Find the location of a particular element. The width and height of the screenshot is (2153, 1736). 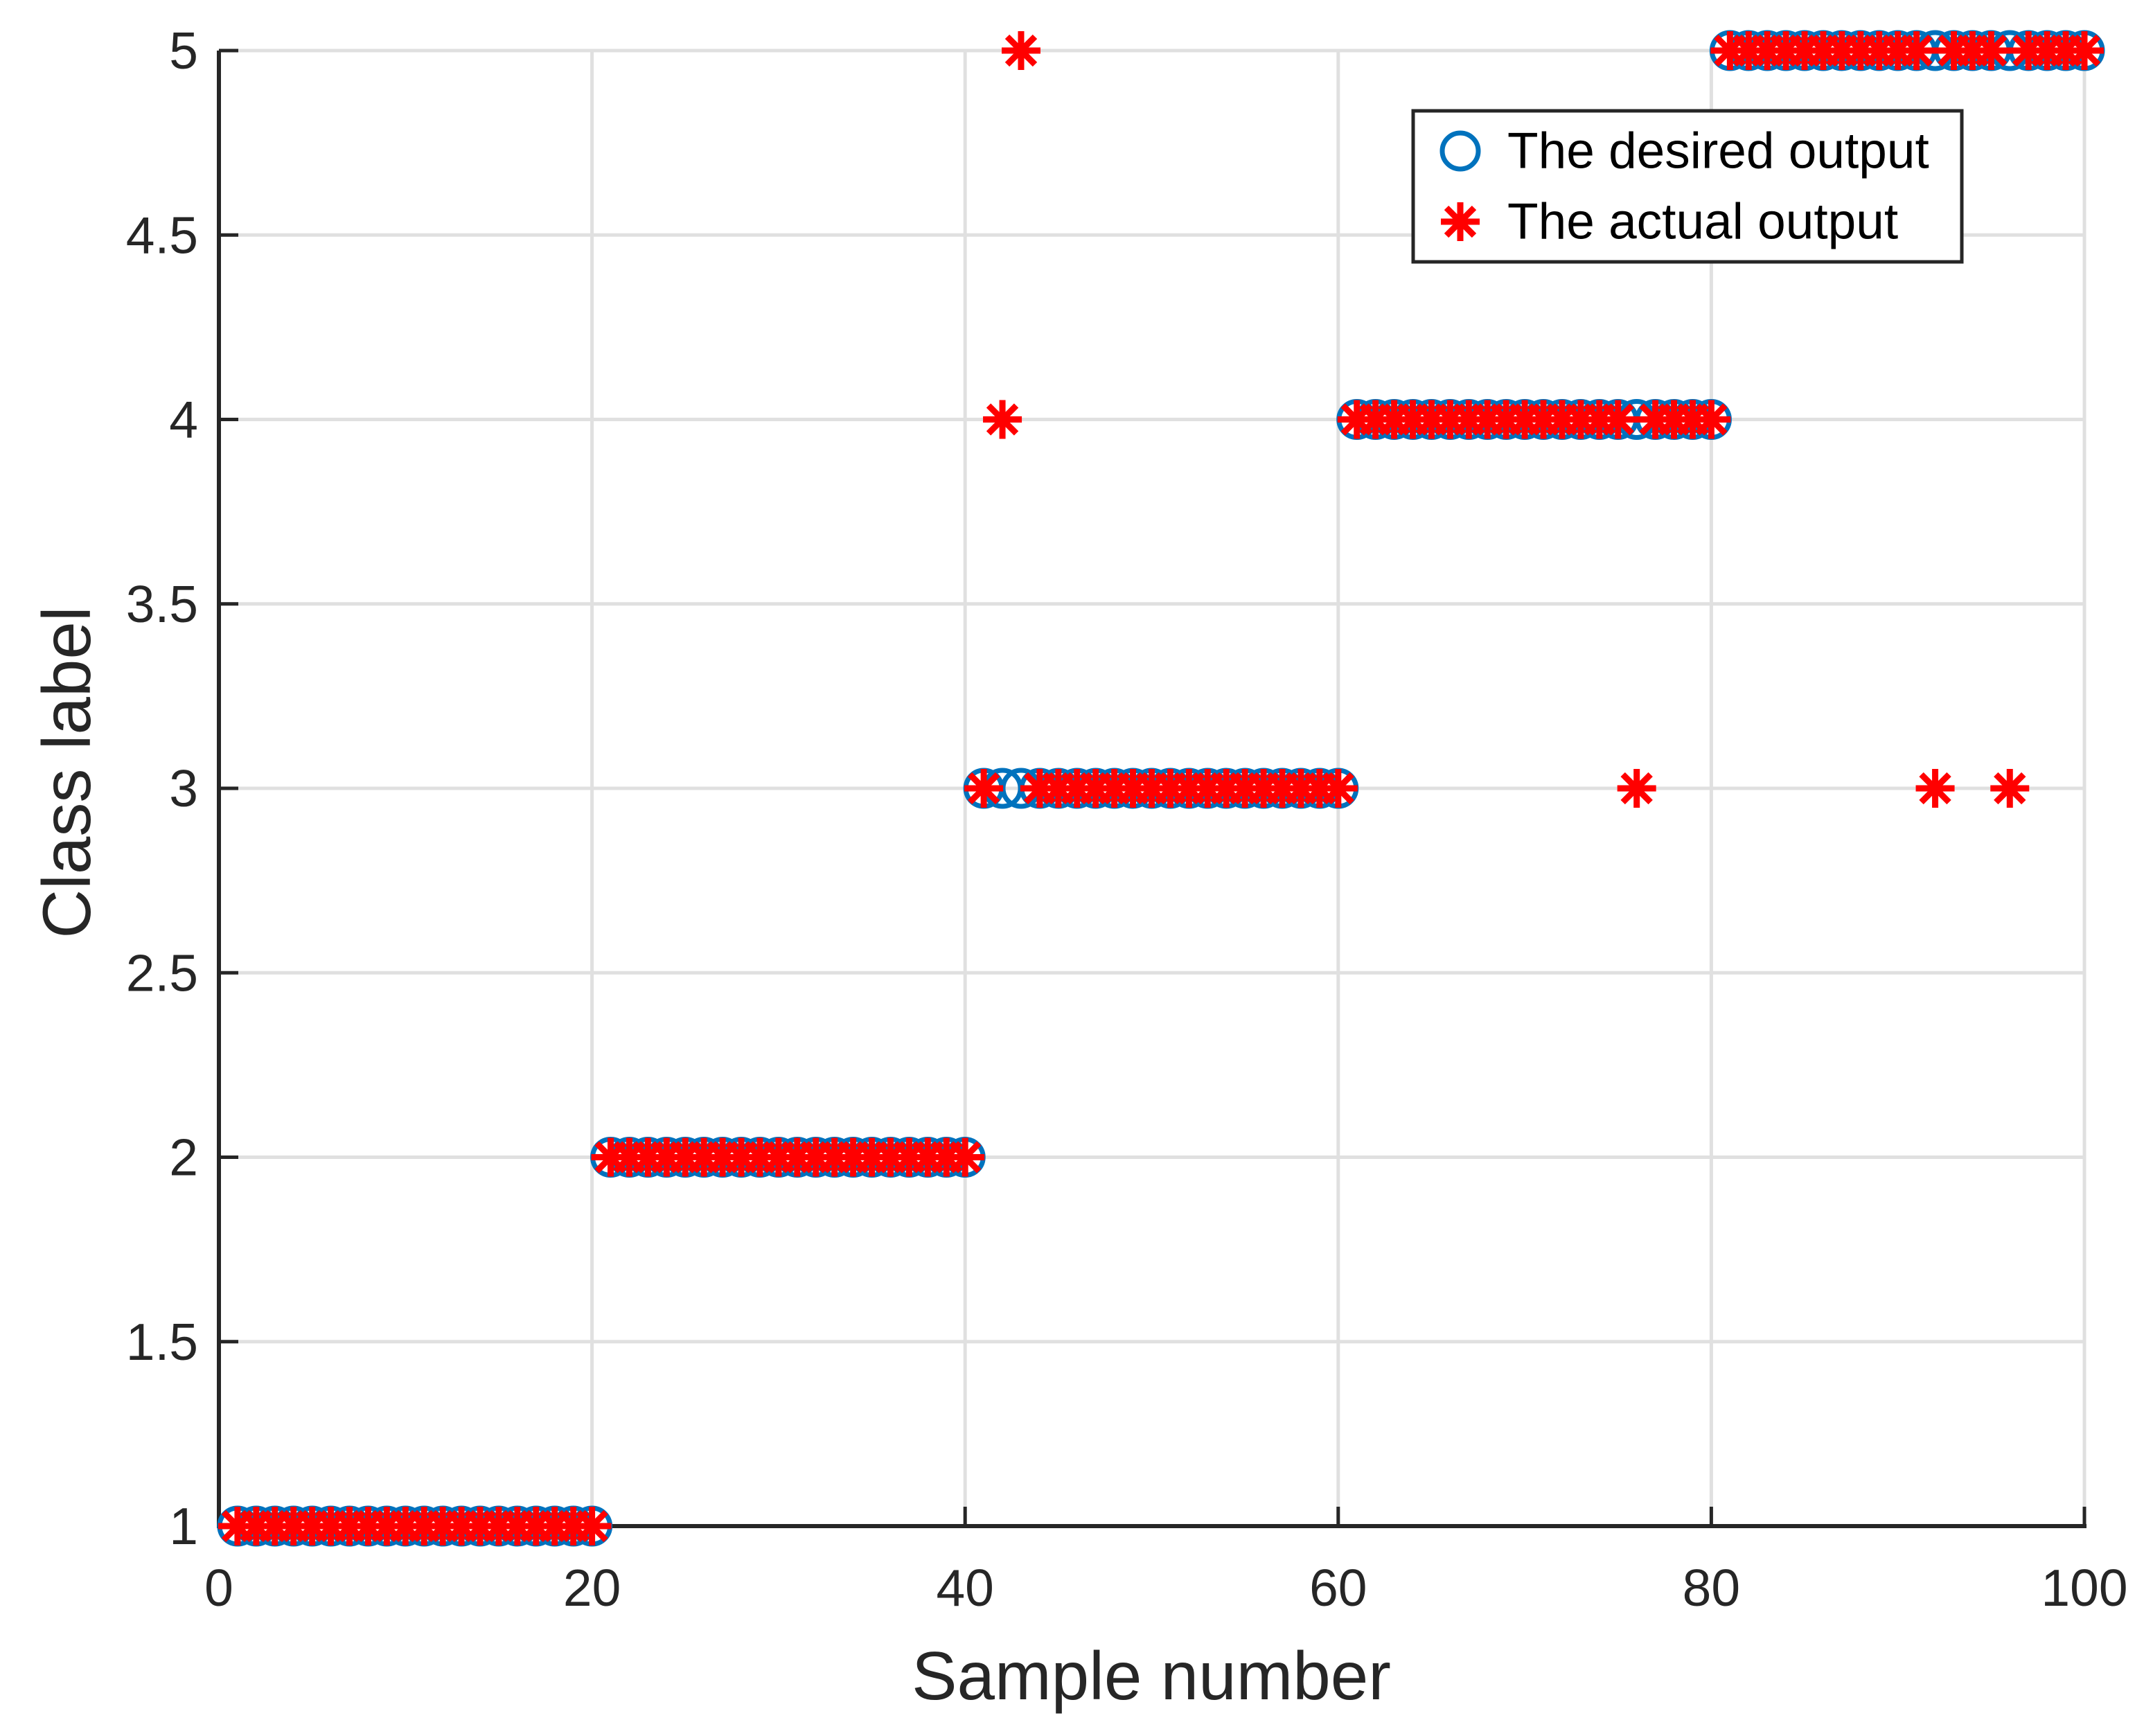

x-tick-label: 40 is located at coordinates (964, 1588).